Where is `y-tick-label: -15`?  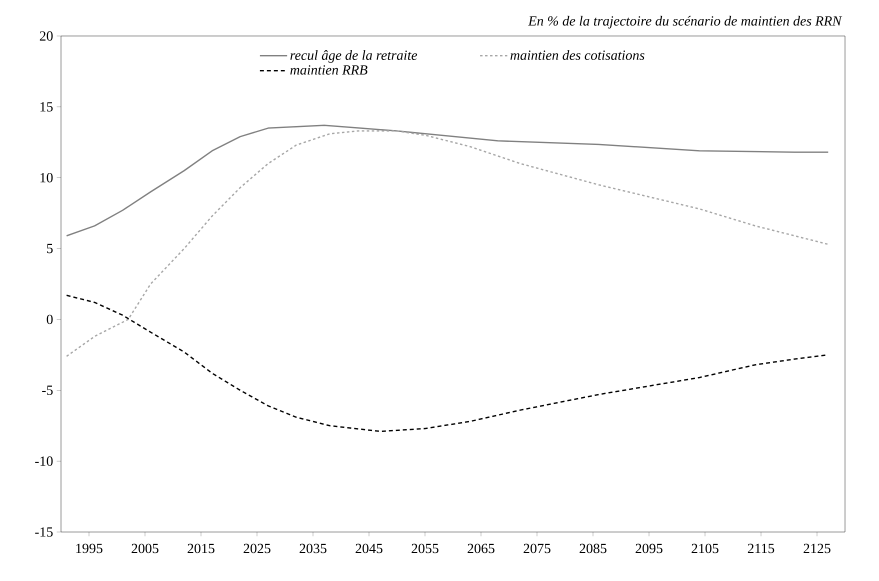 y-tick-label: -15 is located at coordinates (44, 532).